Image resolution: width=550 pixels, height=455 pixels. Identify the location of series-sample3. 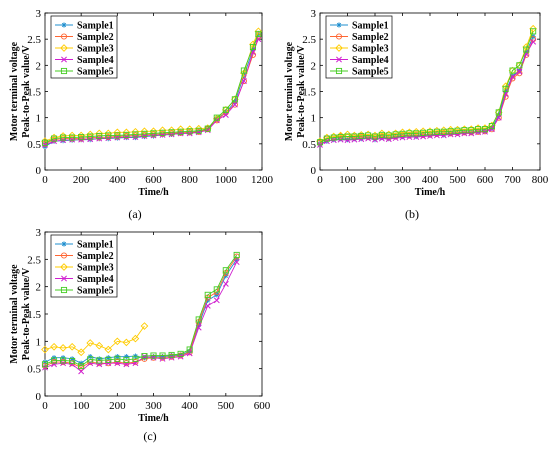
(95, 339).